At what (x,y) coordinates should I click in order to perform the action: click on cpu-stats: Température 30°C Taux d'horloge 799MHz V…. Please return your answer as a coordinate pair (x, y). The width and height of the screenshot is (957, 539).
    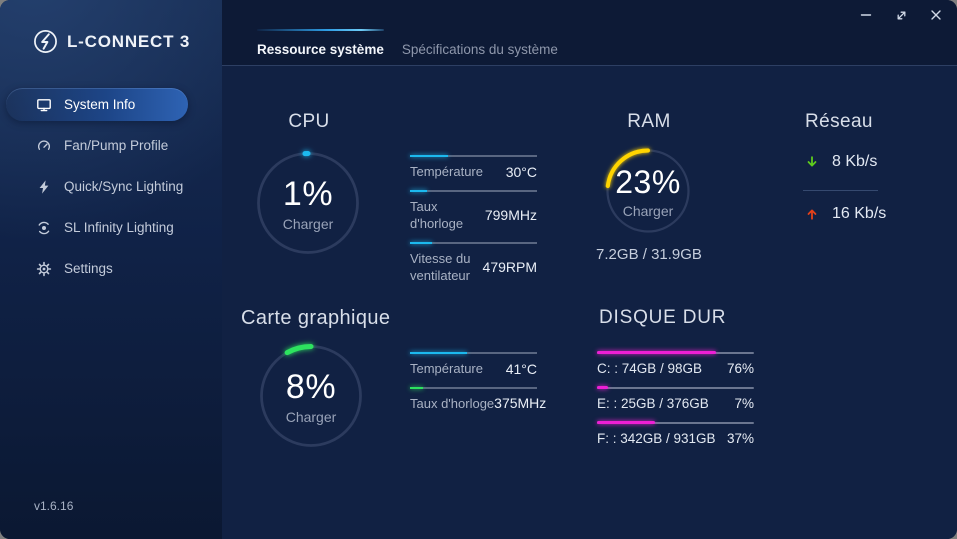
    Looking at the image, I should click on (473, 224).